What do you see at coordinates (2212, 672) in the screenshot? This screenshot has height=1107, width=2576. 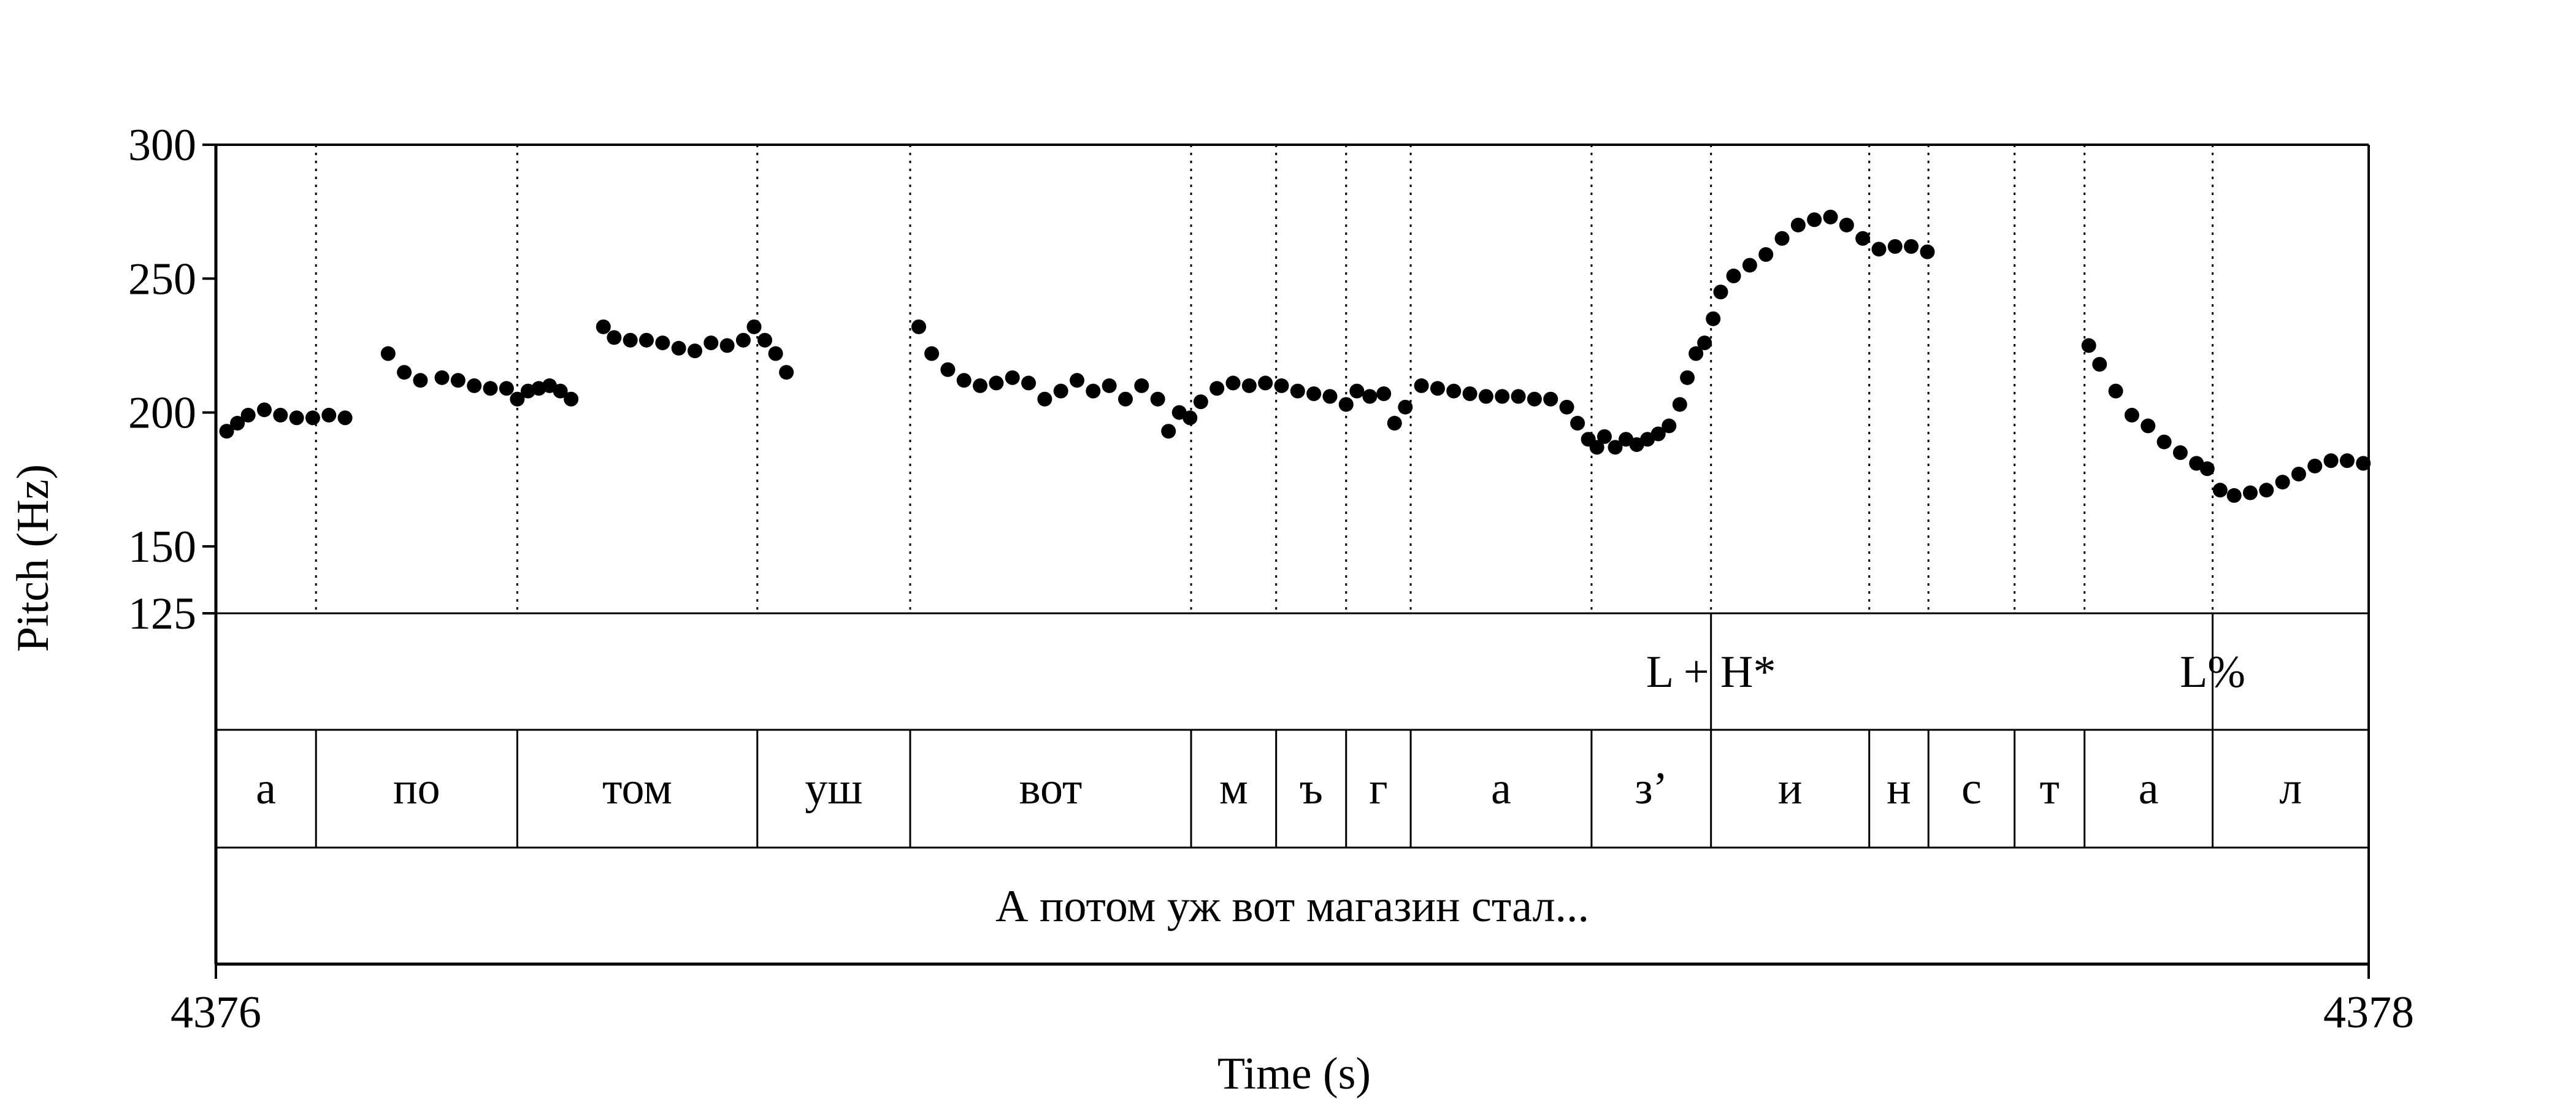 I see `tone-label: L%` at bounding box center [2212, 672].